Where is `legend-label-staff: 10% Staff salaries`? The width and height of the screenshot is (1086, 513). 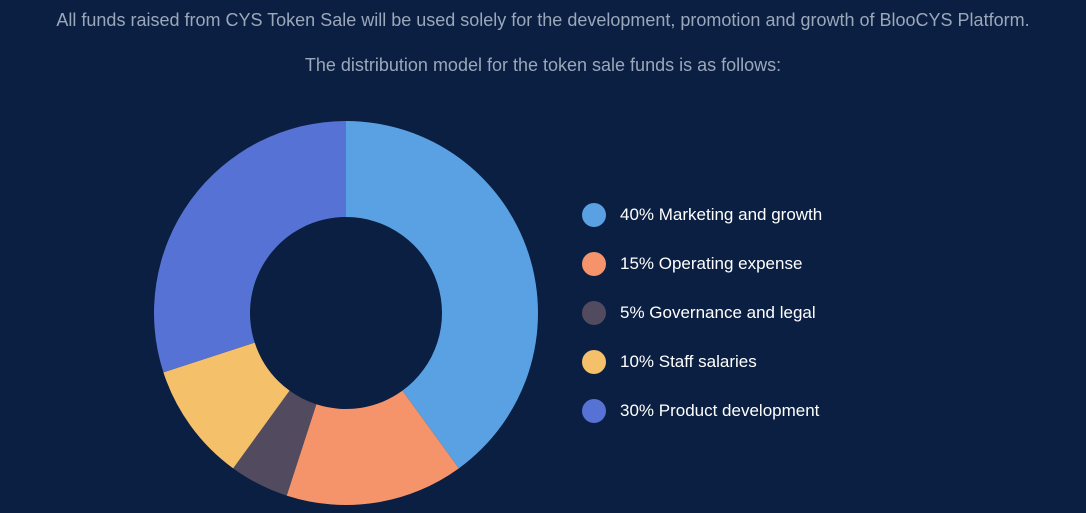 legend-label-staff: 10% Staff salaries is located at coordinates (688, 361).